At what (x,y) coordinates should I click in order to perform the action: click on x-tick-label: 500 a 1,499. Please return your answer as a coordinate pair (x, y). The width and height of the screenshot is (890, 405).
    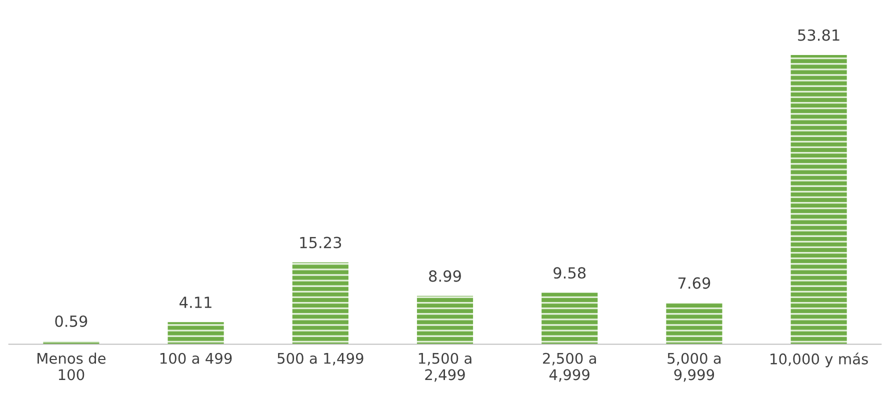
    Looking at the image, I should click on (321, 359).